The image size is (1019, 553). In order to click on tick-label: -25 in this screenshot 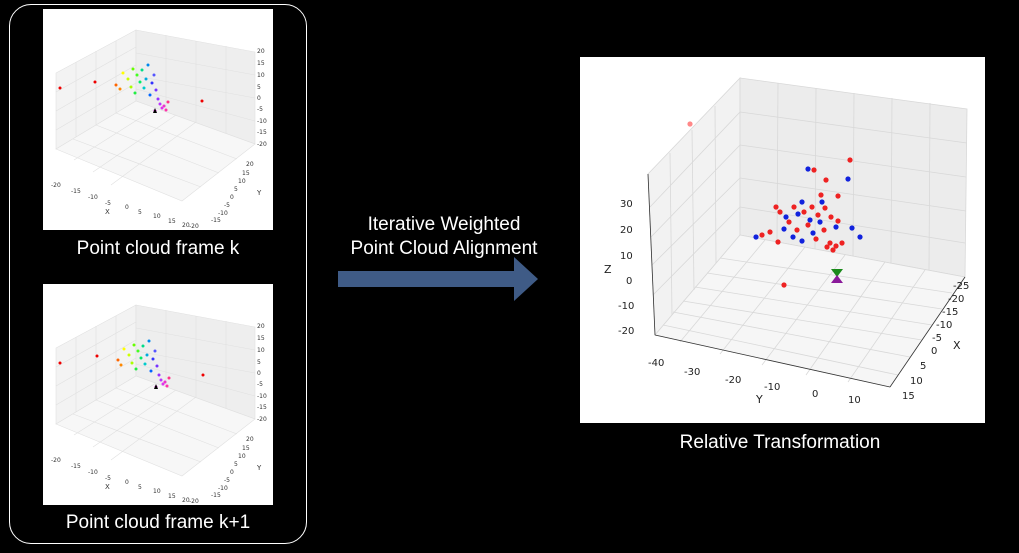, I will do `click(961, 286)`.